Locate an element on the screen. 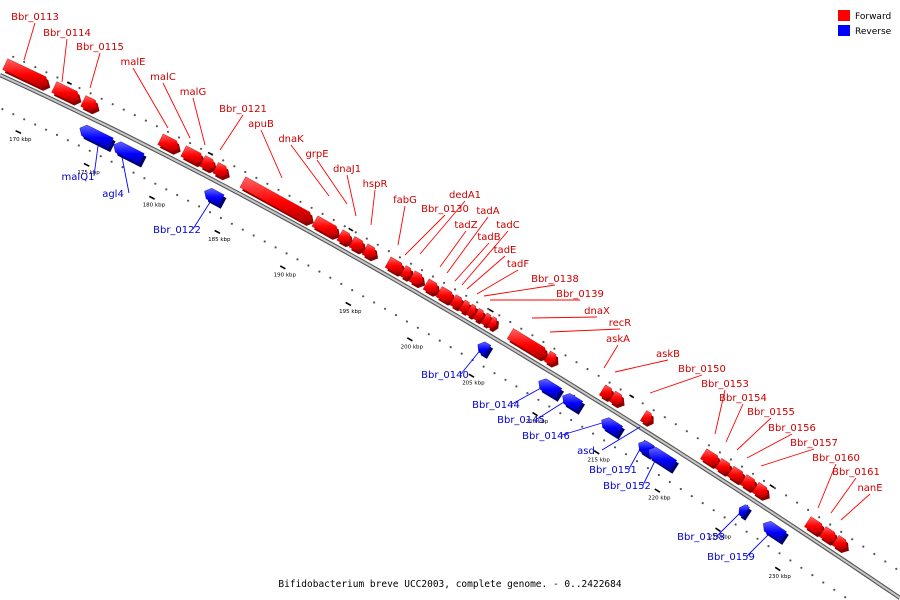 Image resolution: width=900 pixels, height=600 pixels. forward-gene-label: tadC is located at coordinates (507, 225).